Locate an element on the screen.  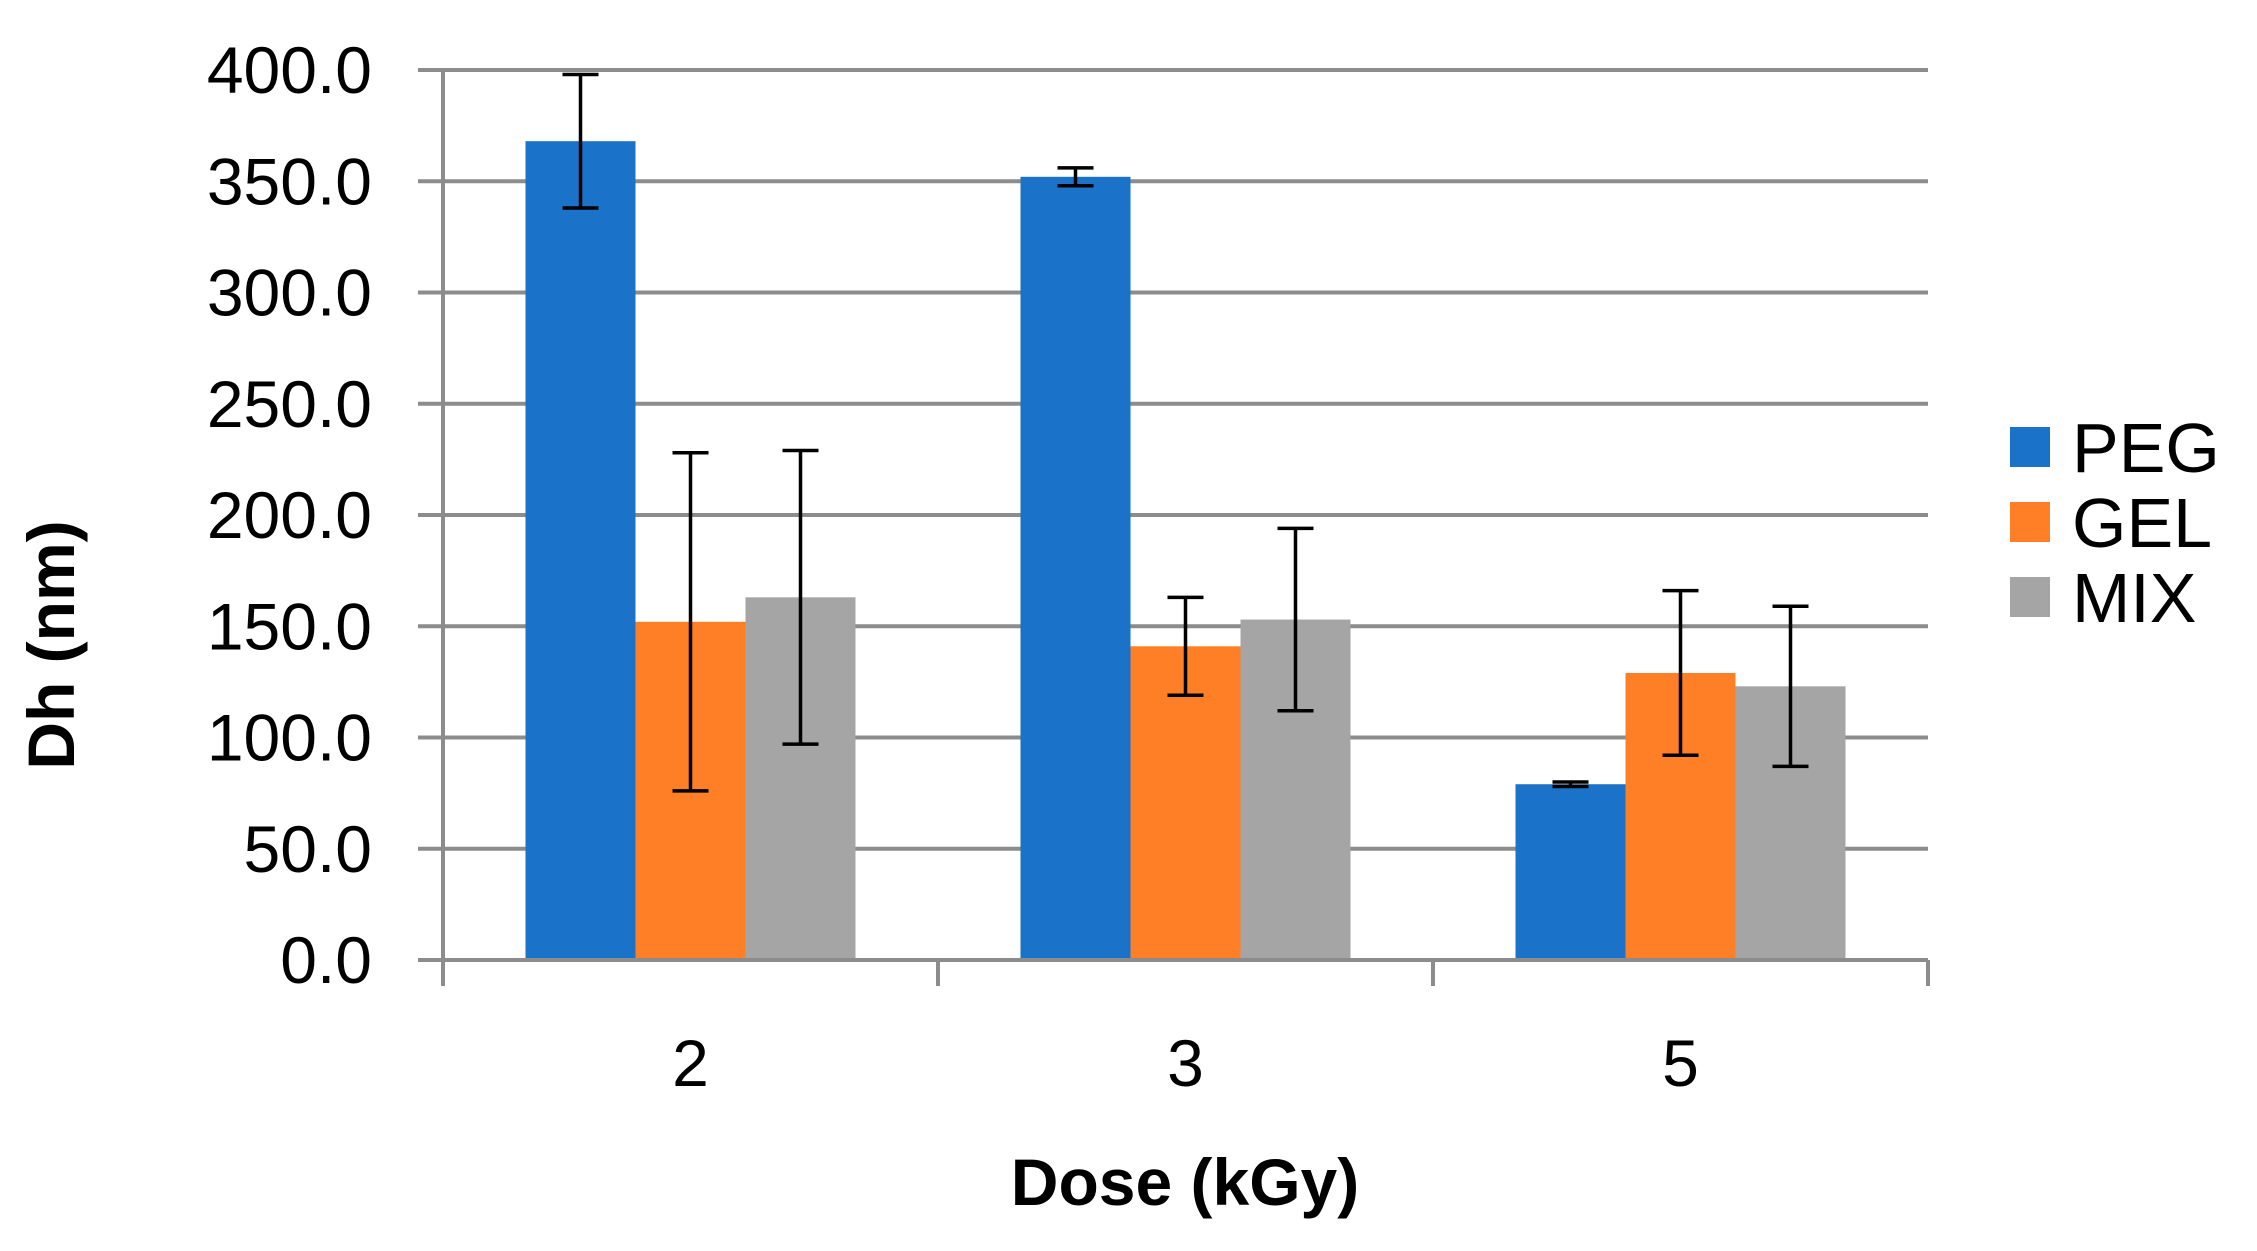
x-tick-labels: 2 3 5 is located at coordinates (1185, 1063).